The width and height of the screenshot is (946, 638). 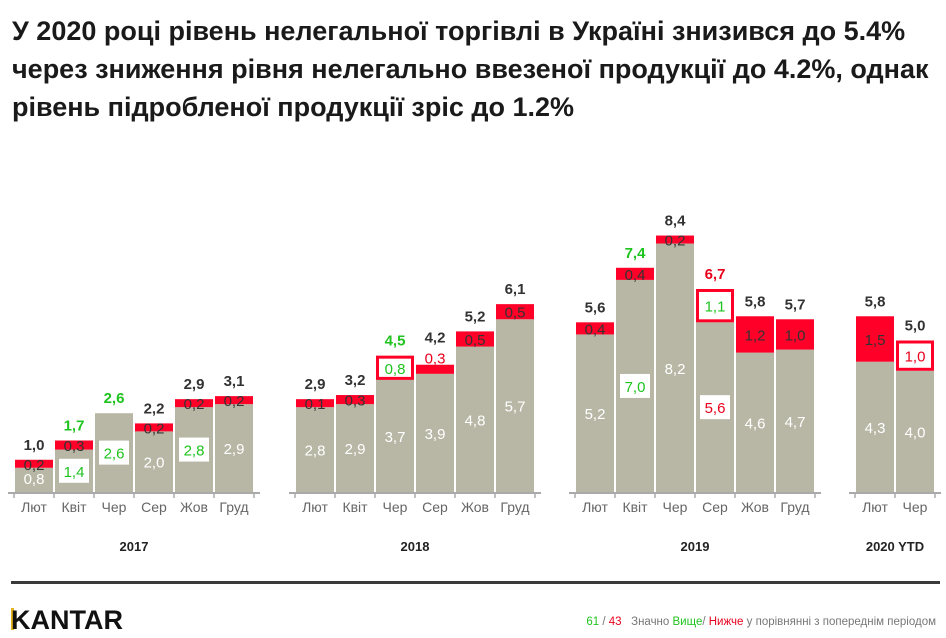 I want to click on year-label: 2019, so click(x=695, y=546).